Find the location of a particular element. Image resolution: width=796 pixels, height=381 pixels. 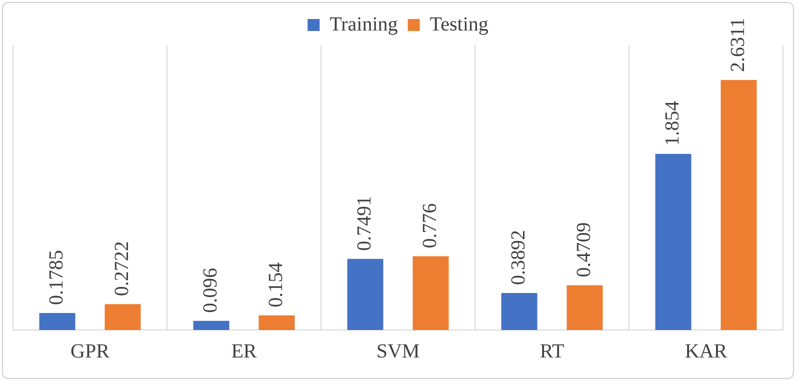

data-label: 0.154 is located at coordinates (275, 285).